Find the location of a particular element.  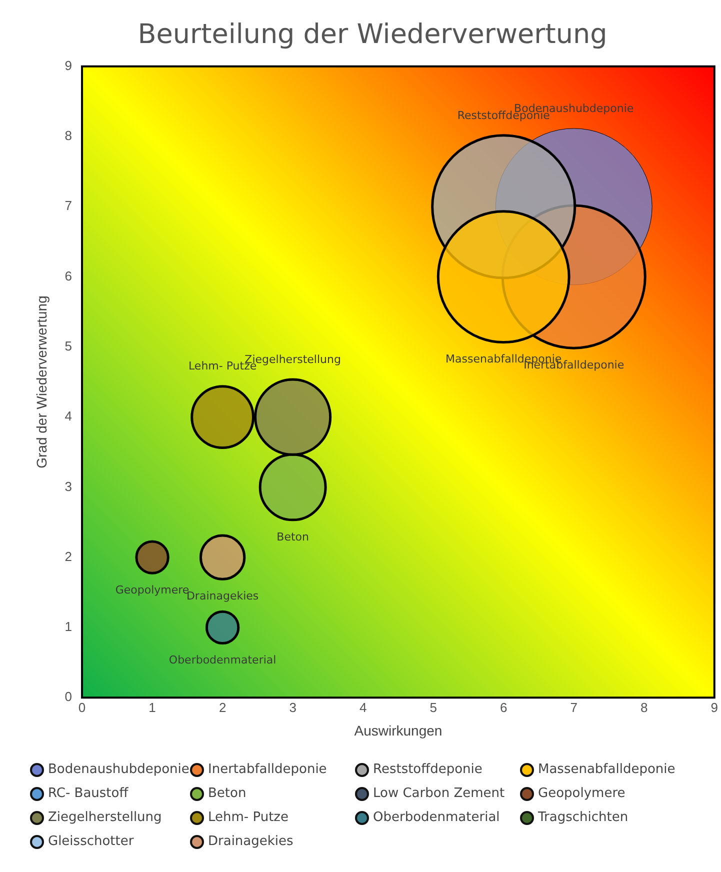

x-tick-label: 8 is located at coordinates (644, 707).